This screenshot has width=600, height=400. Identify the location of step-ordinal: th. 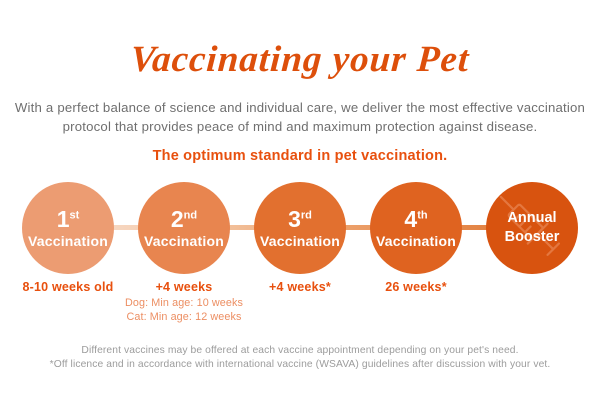
(422, 214).